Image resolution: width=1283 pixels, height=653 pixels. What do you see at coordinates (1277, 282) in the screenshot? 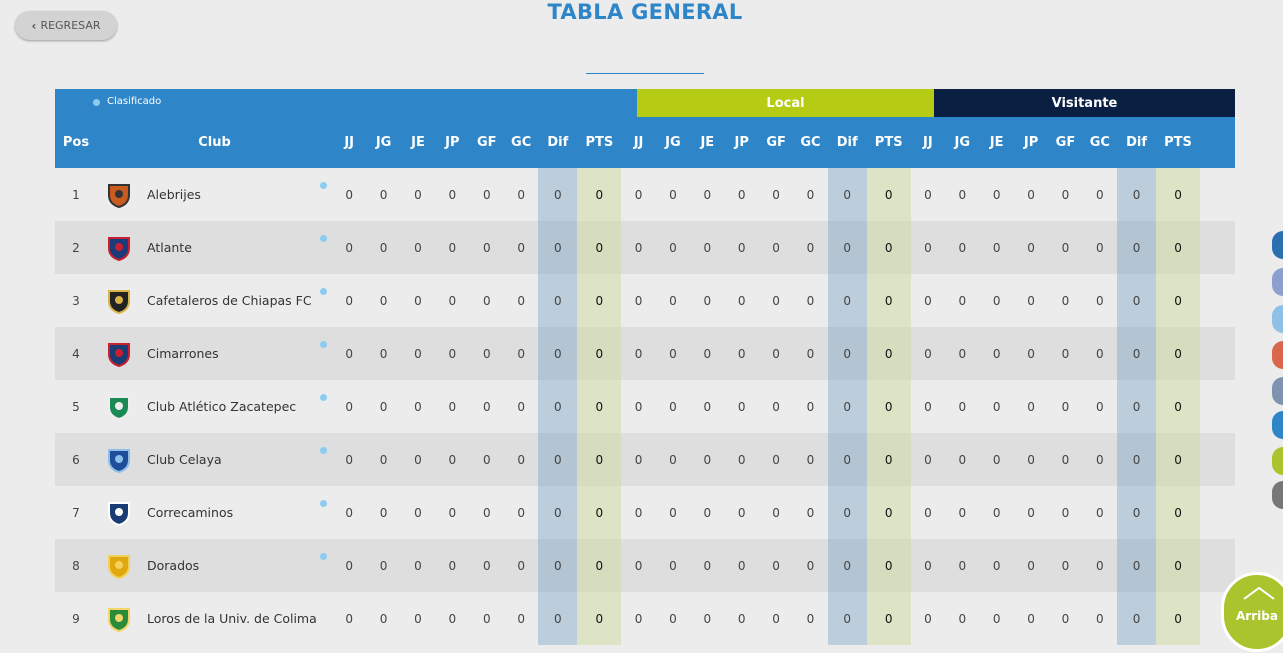
I see `facebook-icon` at bounding box center [1277, 282].